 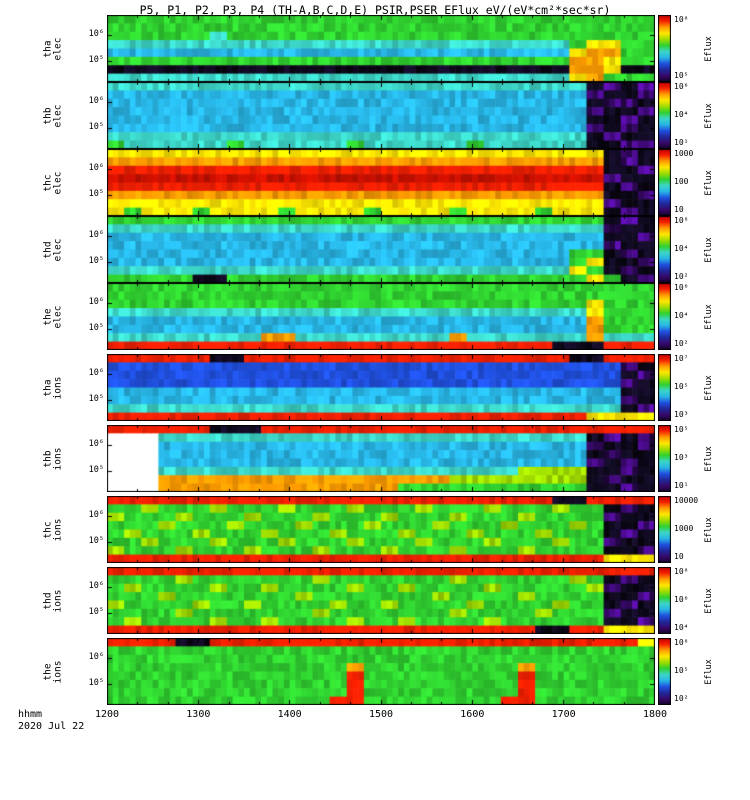 I want to click on x-axis-tick: 1500, so click(x=381, y=714).